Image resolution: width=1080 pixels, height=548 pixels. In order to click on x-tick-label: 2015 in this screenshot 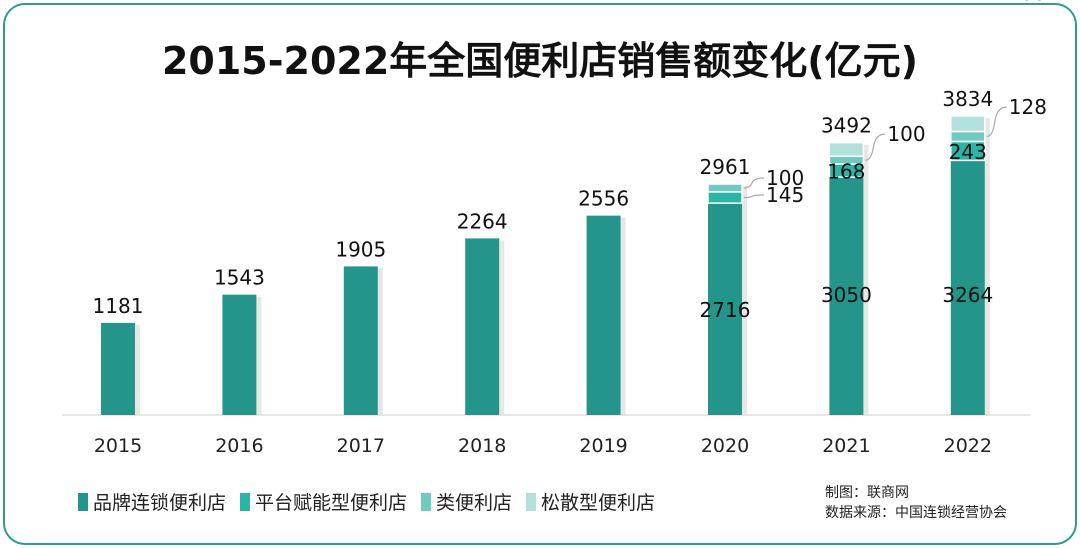, I will do `click(118, 446)`.